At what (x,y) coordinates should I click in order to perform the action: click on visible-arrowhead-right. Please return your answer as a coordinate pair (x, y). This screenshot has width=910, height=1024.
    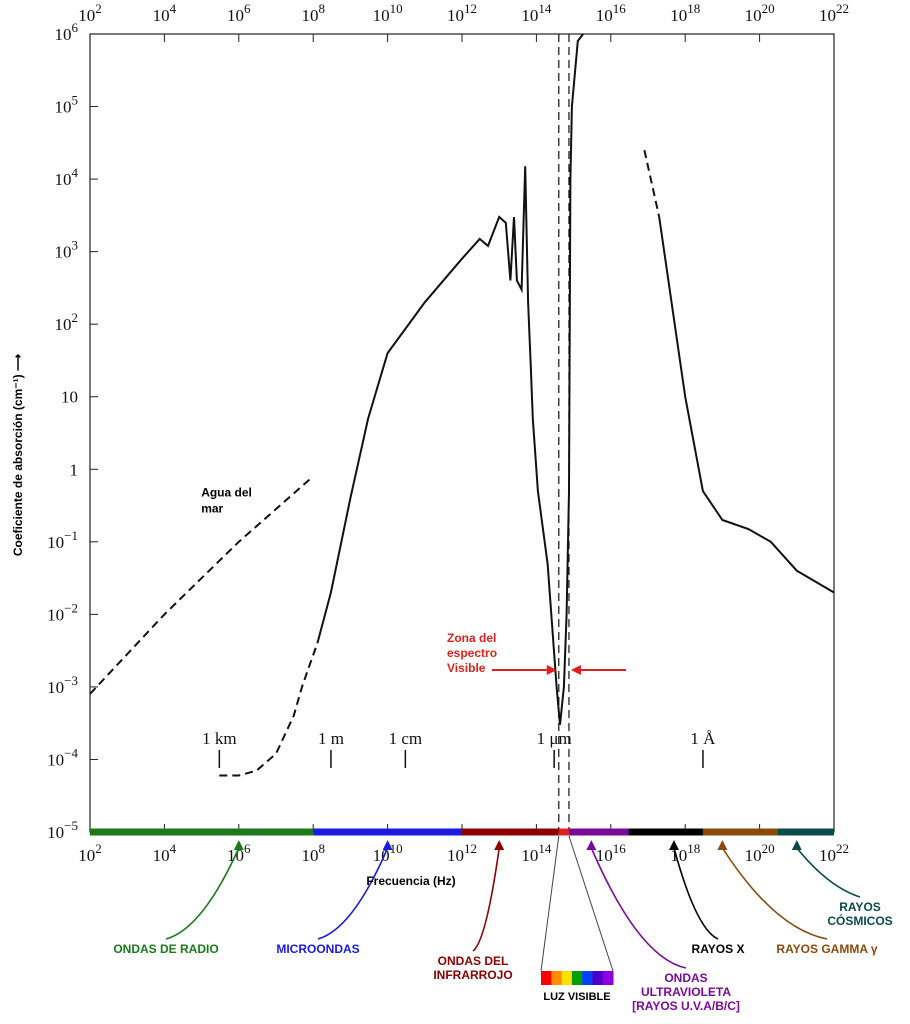
    Looking at the image, I should click on (575, 670).